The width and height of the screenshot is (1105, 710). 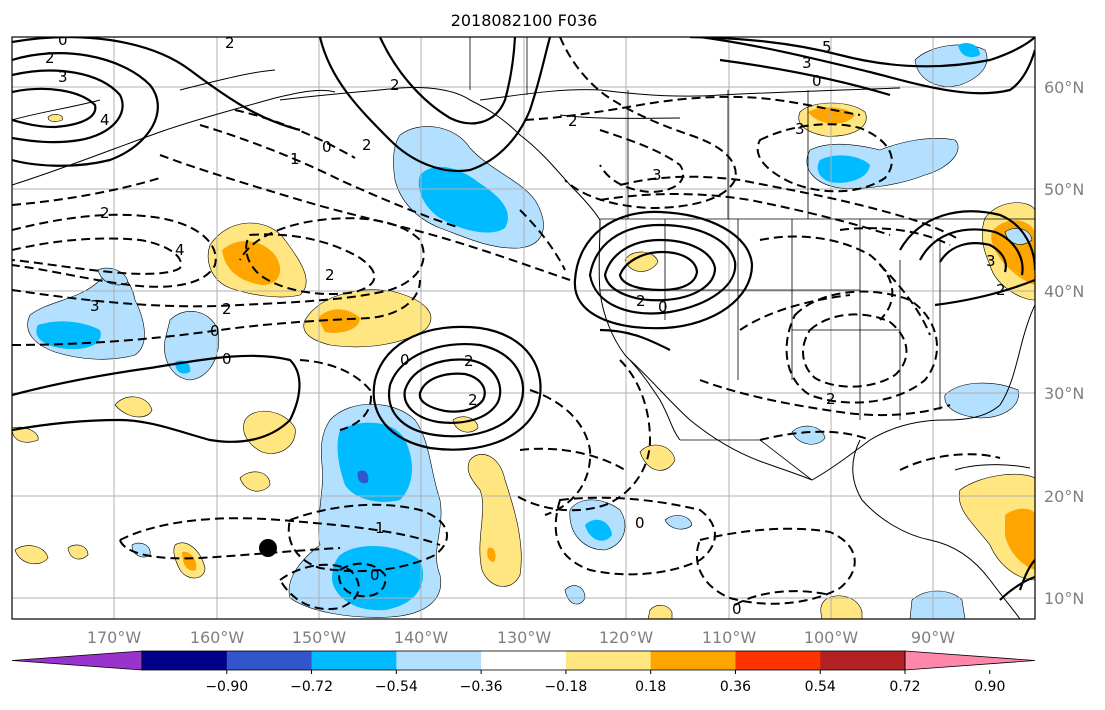 I want to click on colorbar-tick-label: 0.54, so click(x=820, y=687).